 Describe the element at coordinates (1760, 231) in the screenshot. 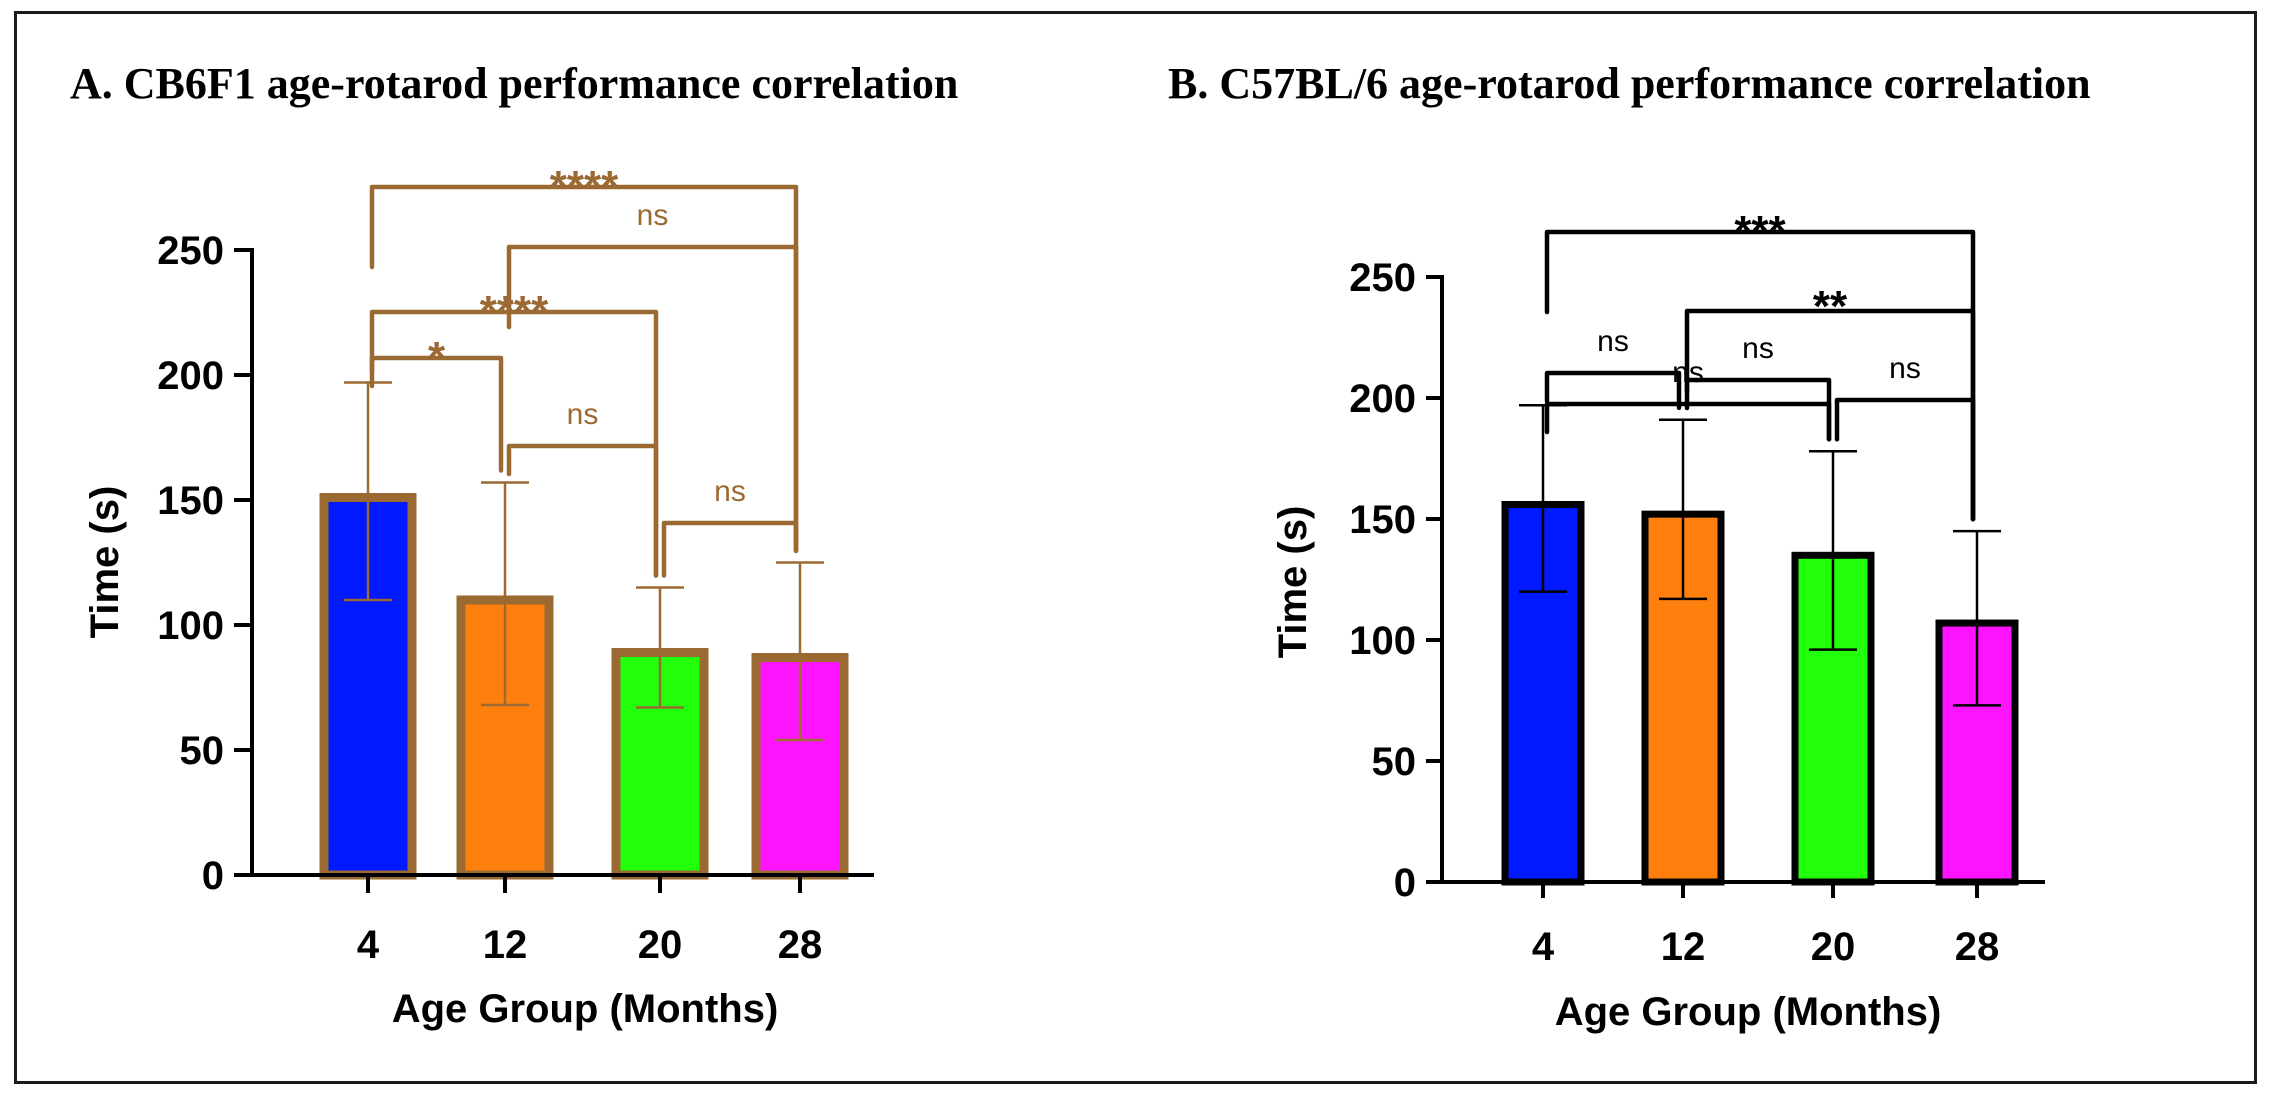

I see `significance-label: ***` at that location.